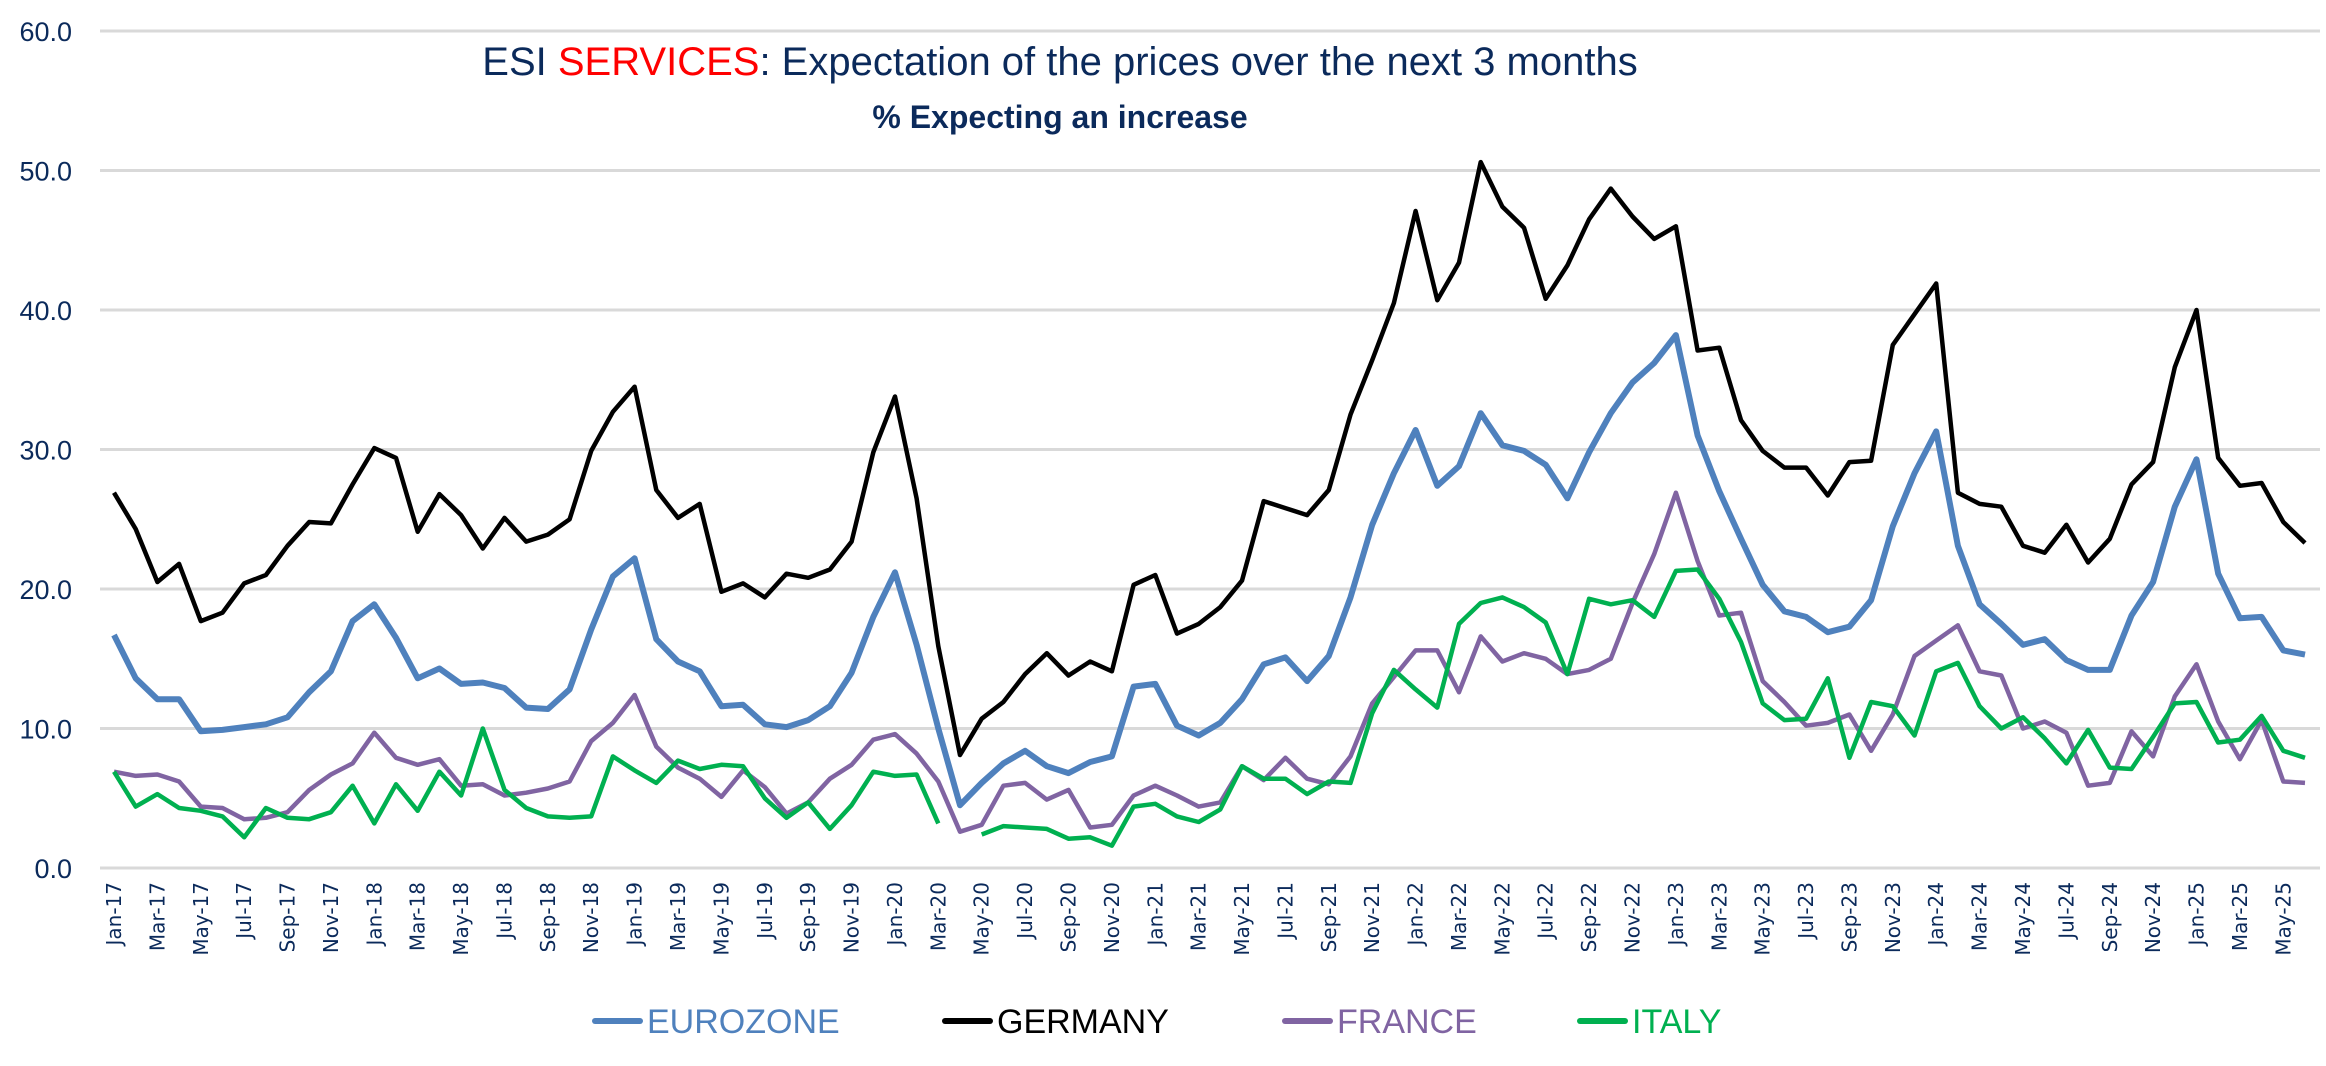 This screenshot has width=2326, height=1066. I want to click on x-tick-label: Jul-18, so click(504, 911).